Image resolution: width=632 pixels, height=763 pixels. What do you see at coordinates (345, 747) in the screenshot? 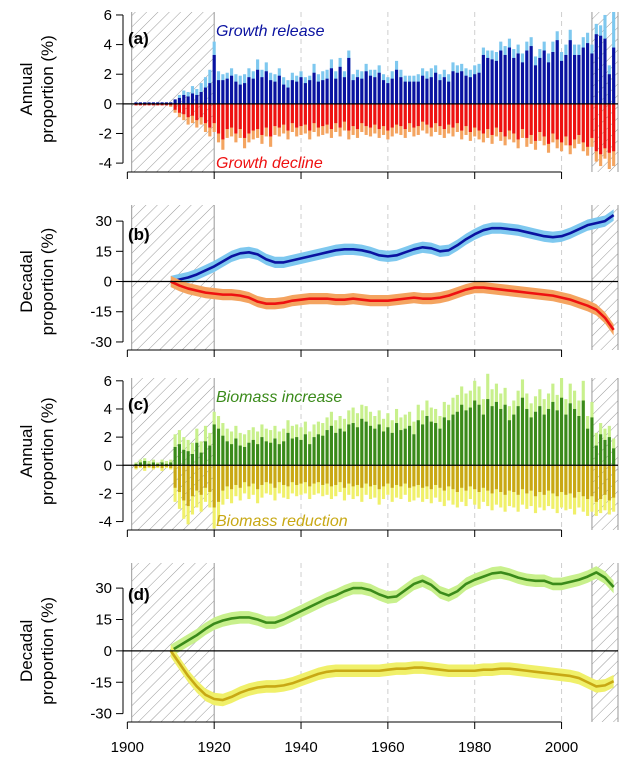
I see `x-axis: 1900 1920 1940 1960 1980 2000` at bounding box center [345, 747].